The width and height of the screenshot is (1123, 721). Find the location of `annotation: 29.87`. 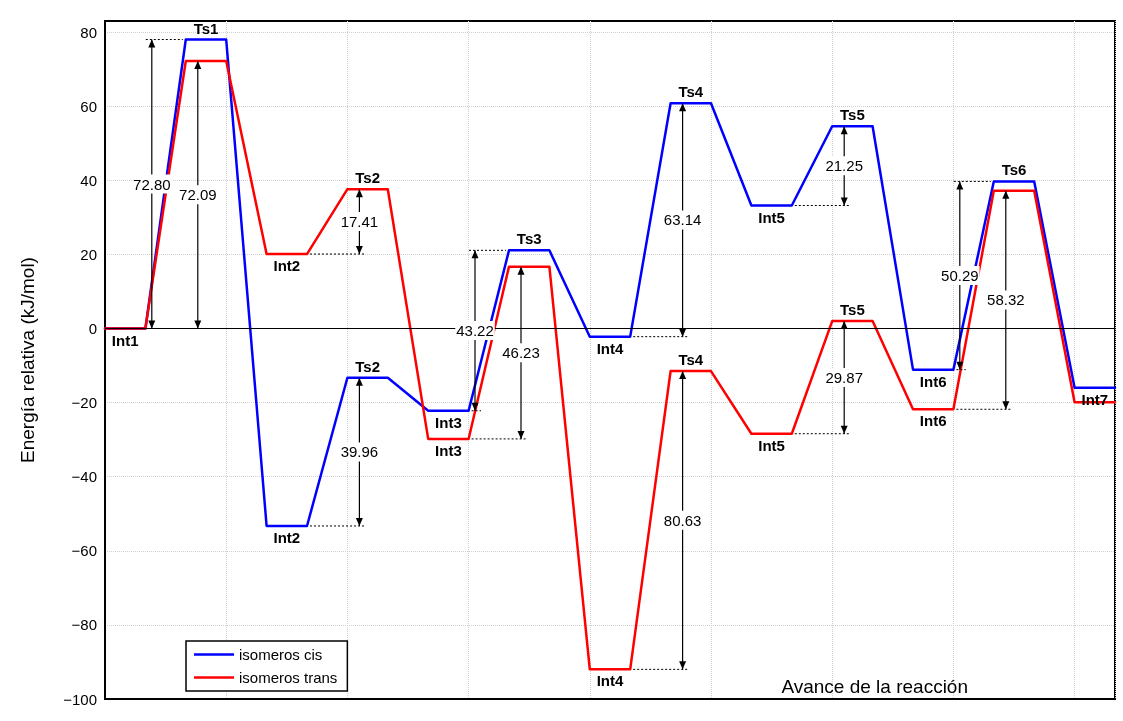

annotation: 29.87 is located at coordinates (844, 377).